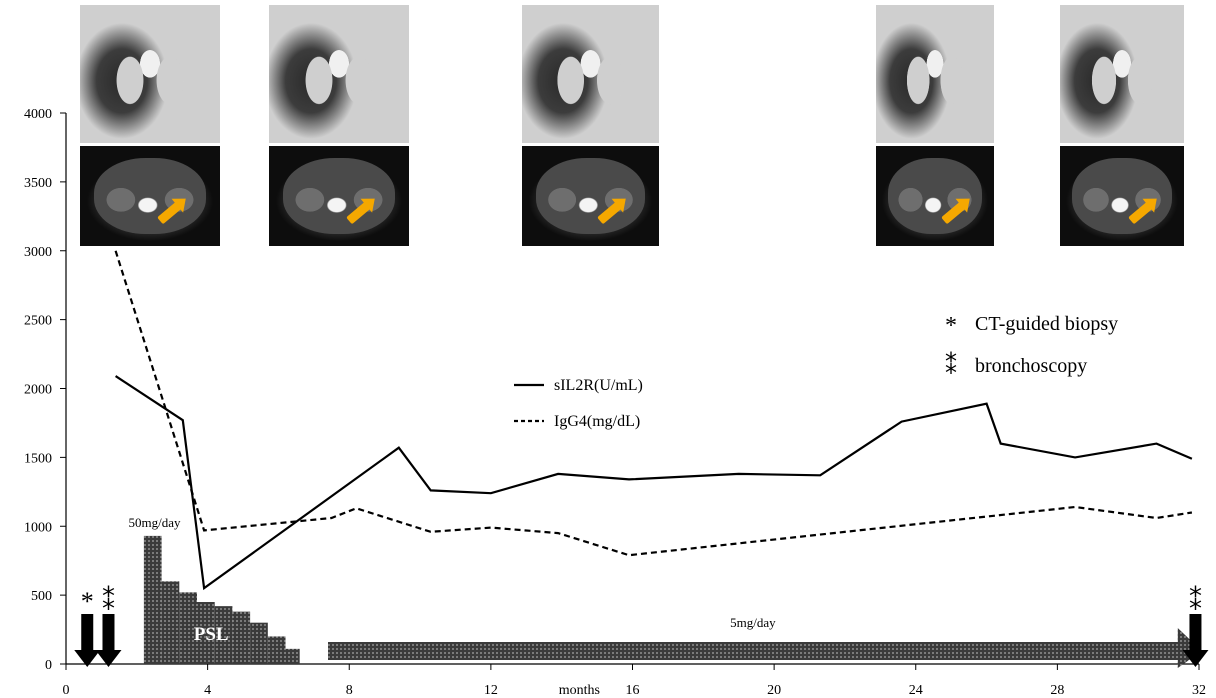  Describe the element at coordinates (211, 634) in the screenshot. I see `psl-label: PSL` at that location.